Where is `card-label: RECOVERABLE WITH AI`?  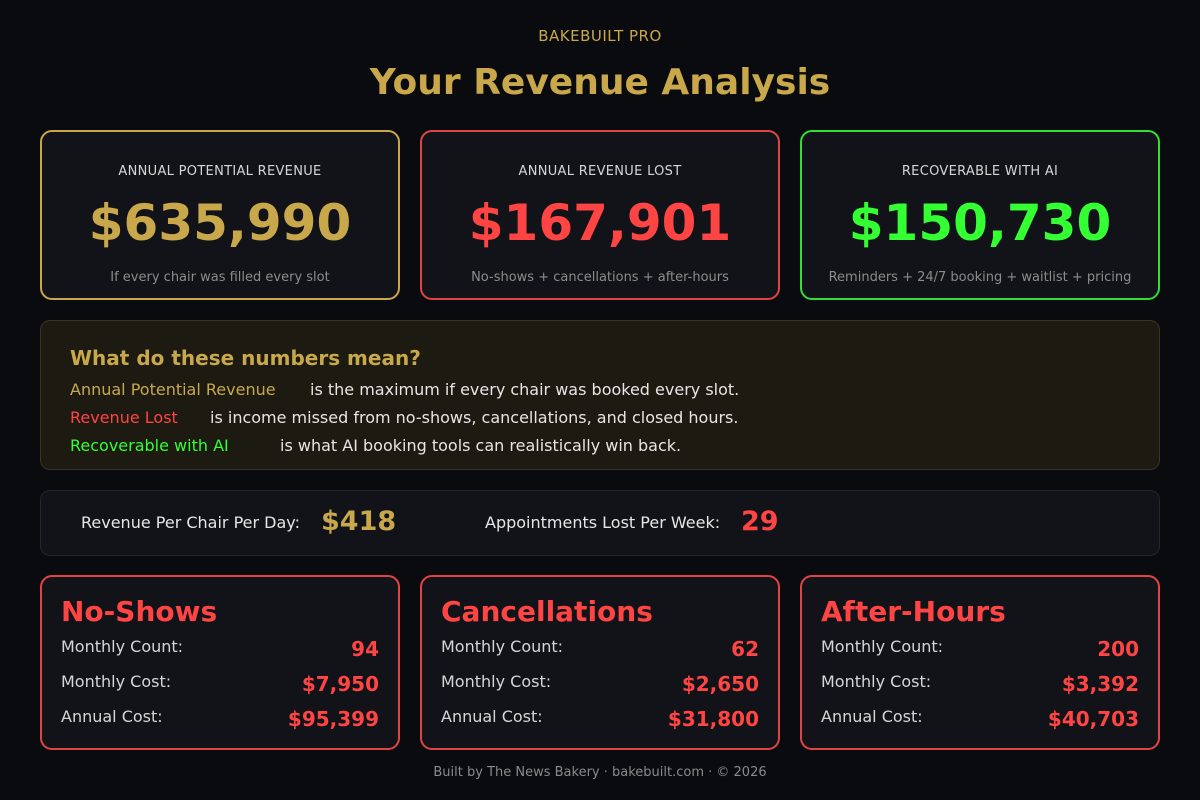 card-label: RECOVERABLE WITH AI is located at coordinates (980, 171).